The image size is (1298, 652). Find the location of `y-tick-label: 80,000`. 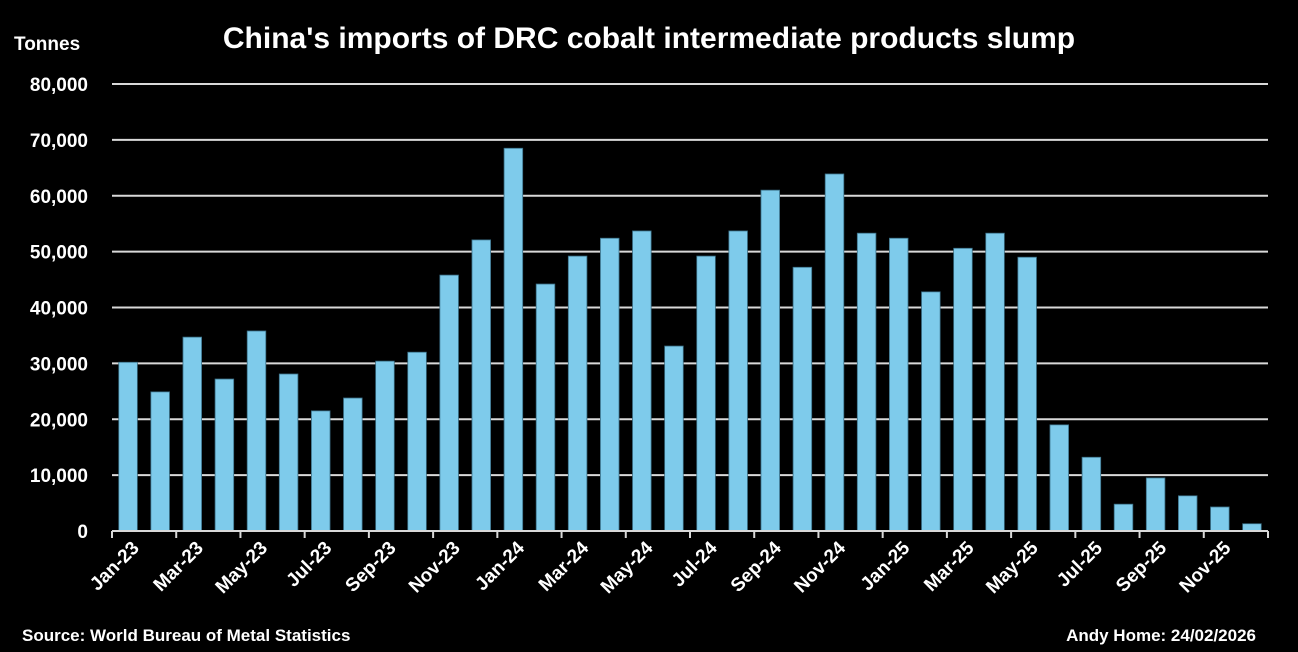

y-tick-label: 80,000 is located at coordinates (59, 85).